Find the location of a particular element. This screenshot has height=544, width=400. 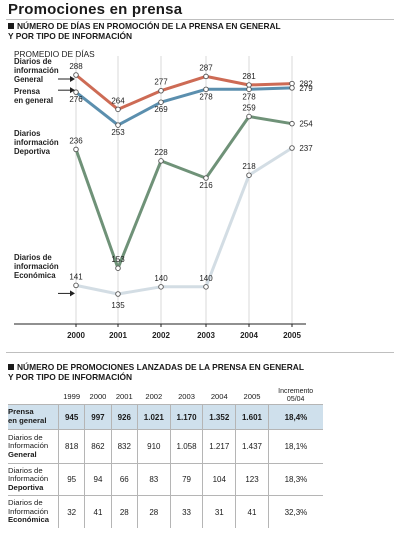

data-label: 218 is located at coordinates (249, 166).